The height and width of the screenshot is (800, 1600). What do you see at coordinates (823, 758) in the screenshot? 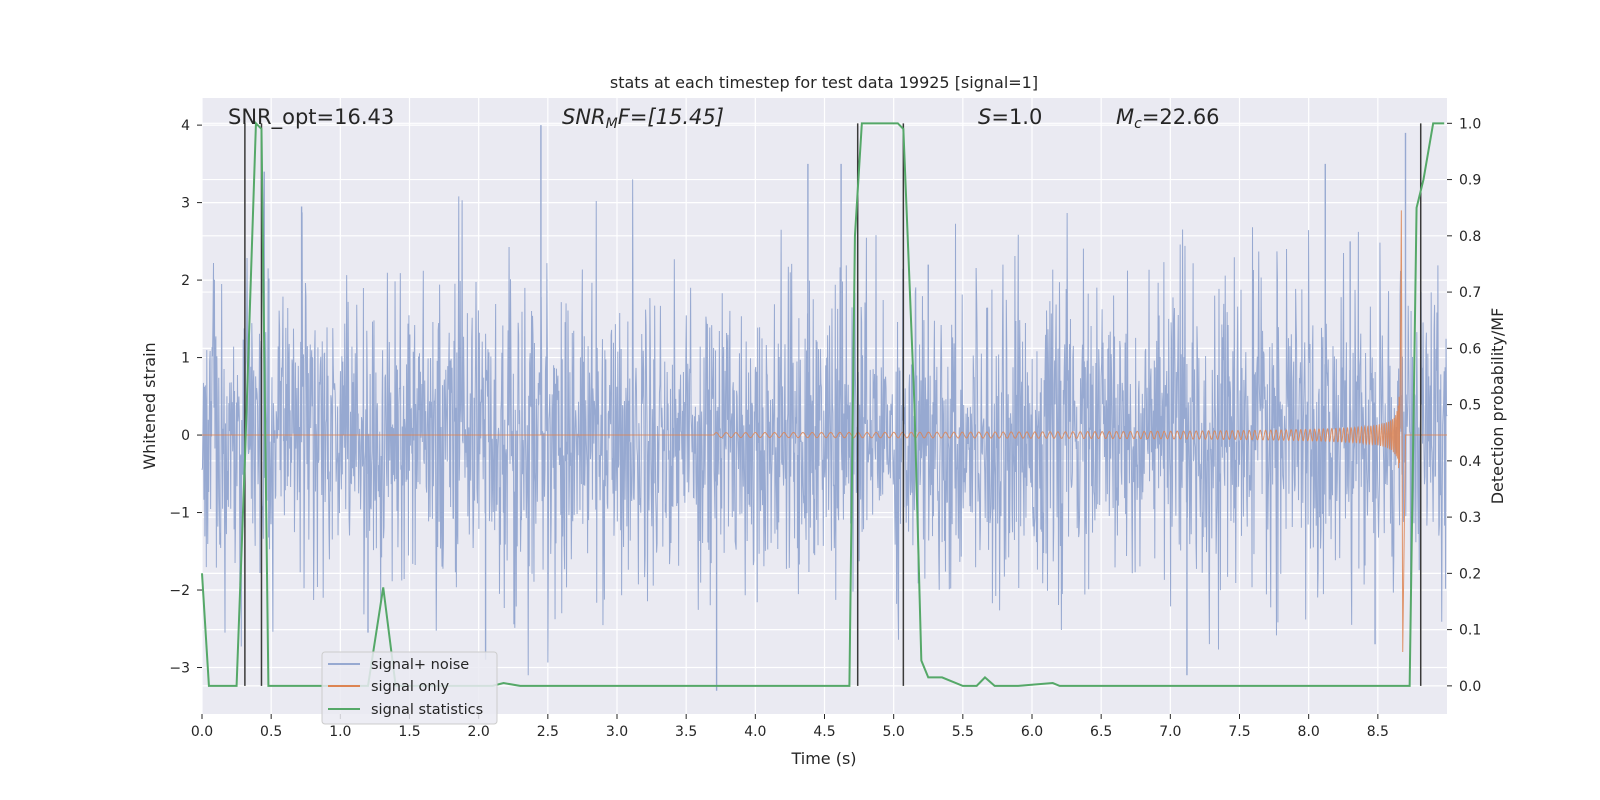
I see `x-axis-label: Time (s)` at bounding box center [823, 758].